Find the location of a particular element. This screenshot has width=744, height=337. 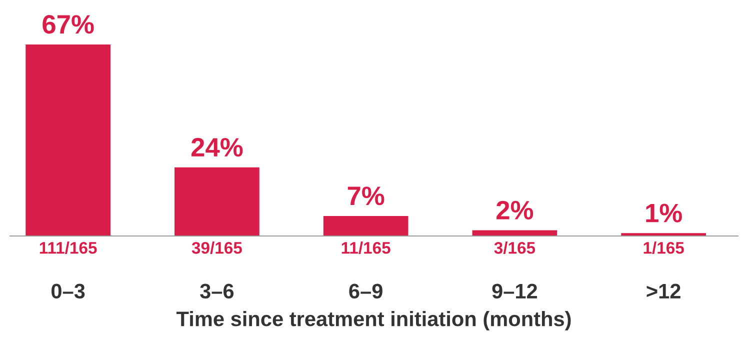

data-label: 24% is located at coordinates (217, 147).